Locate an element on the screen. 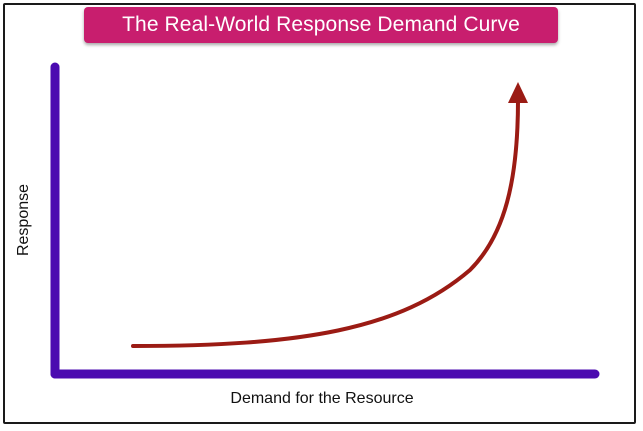 This screenshot has height=431, width=643. x-axis-label: Demand for the Resource is located at coordinates (322, 398).